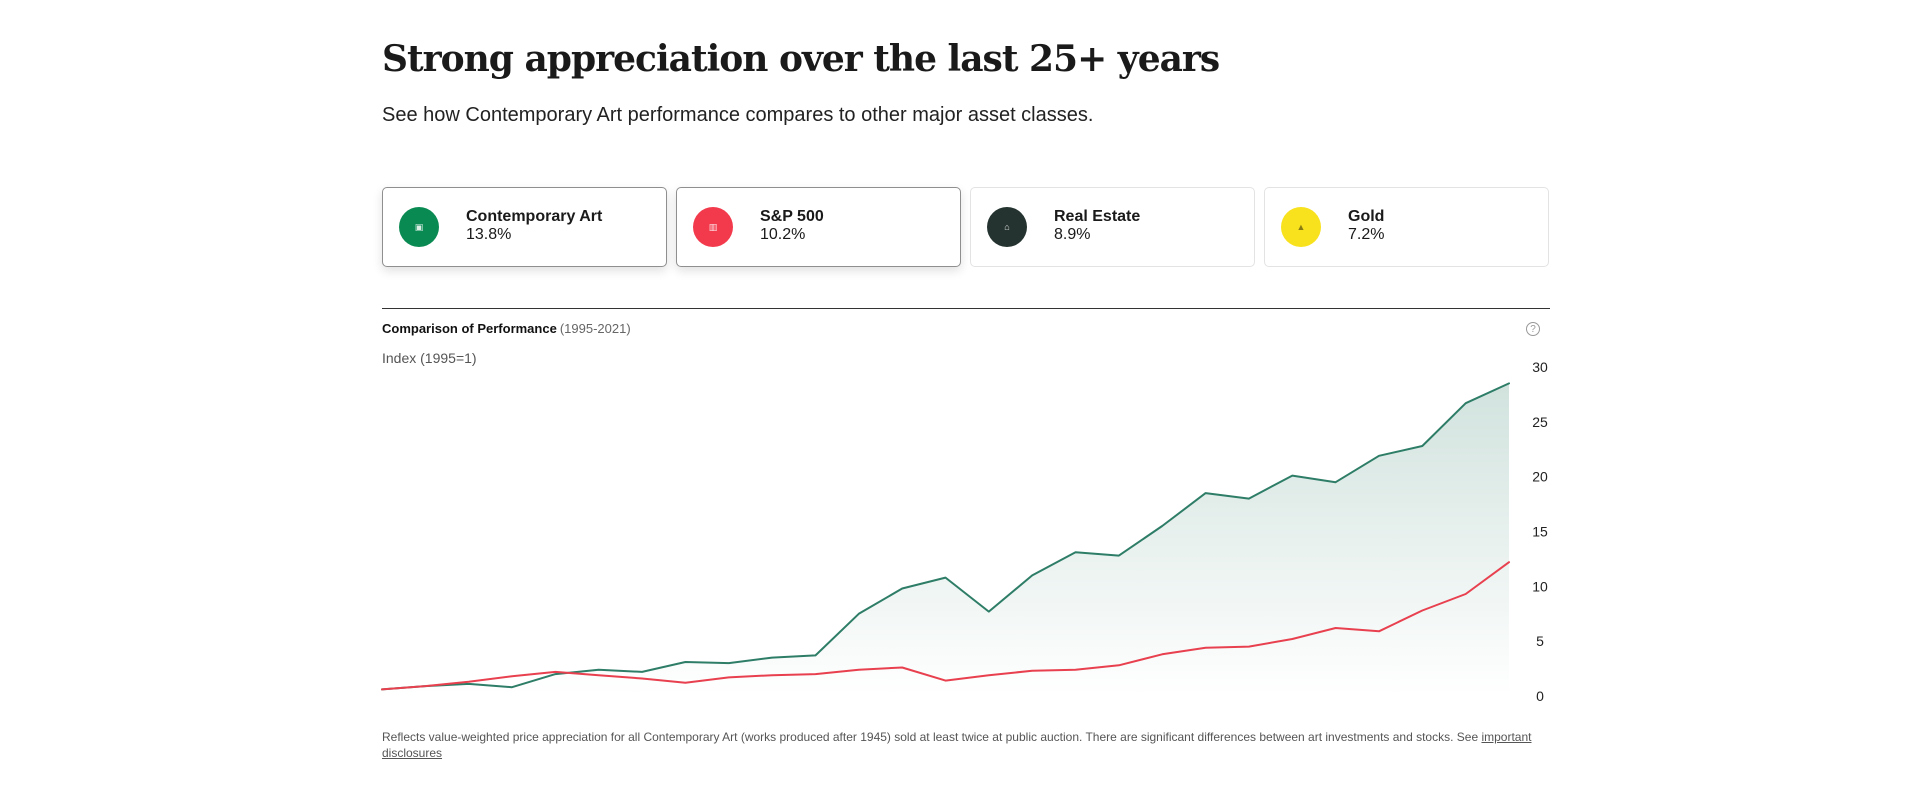 This screenshot has width=1920, height=800. What do you see at coordinates (1540, 422) in the screenshot?
I see `y-tick-label: 25` at bounding box center [1540, 422].